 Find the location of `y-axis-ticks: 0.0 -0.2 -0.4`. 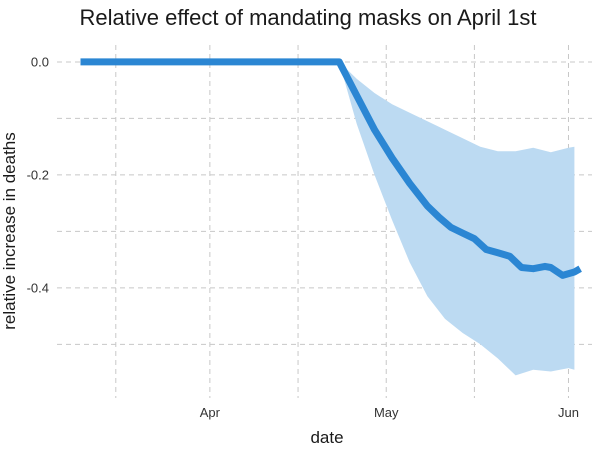

y-axis-ticks: 0.0 -0.2 -0.4 is located at coordinates (38, 174).